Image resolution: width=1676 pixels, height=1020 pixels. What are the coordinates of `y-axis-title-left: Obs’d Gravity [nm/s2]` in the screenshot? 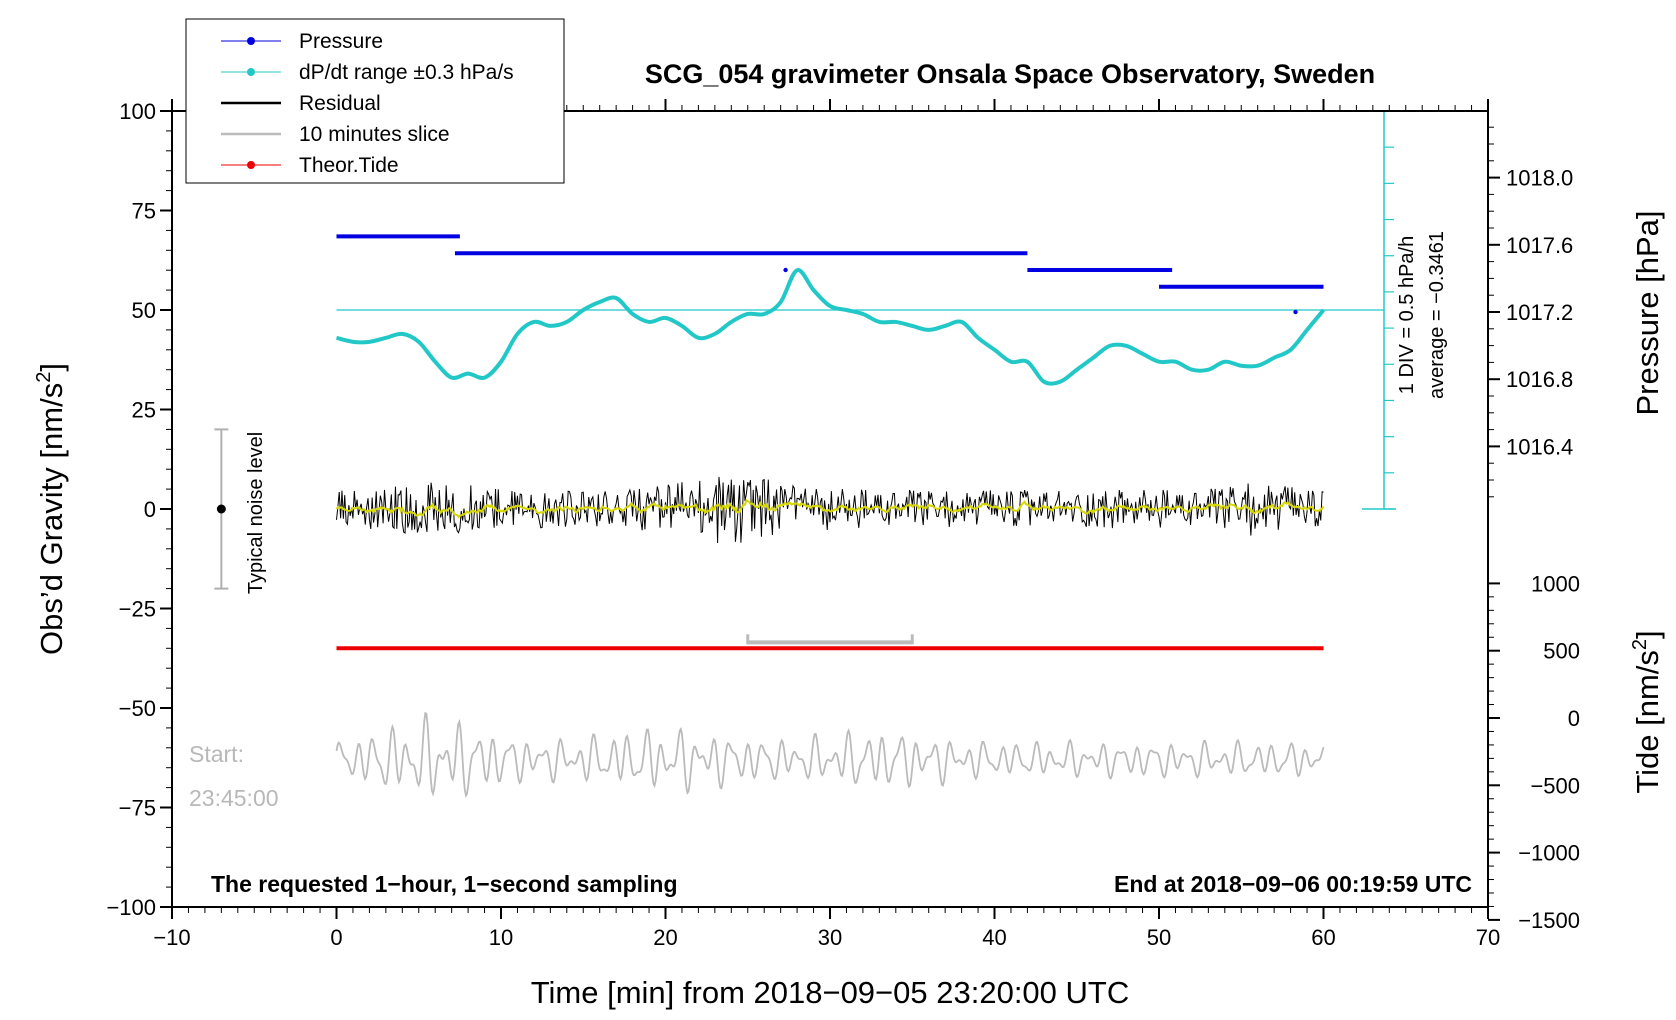 It's located at (51, 509).